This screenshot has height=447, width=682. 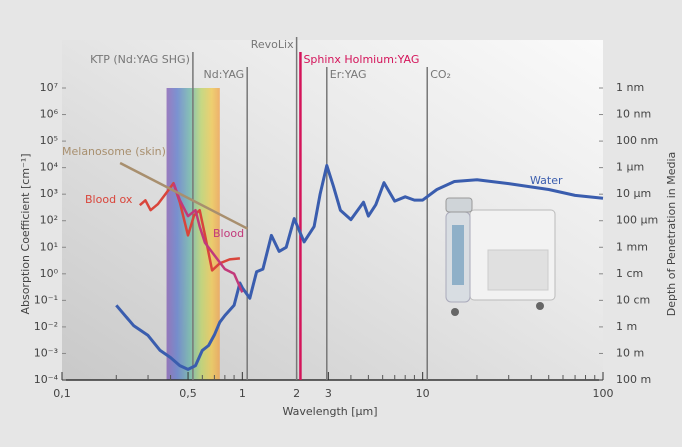 I want to click on device-illustration, so click(x=500, y=256).